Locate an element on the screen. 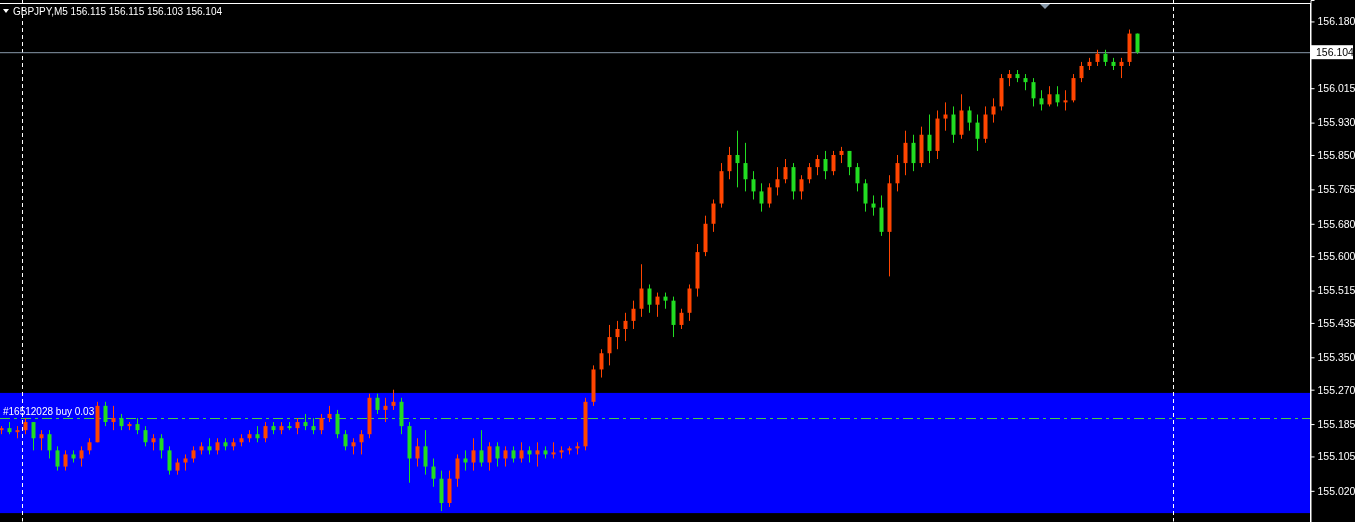 The width and height of the screenshot is (1355, 522). y-tick-label: 155.680 is located at coordinates (1336, 223).